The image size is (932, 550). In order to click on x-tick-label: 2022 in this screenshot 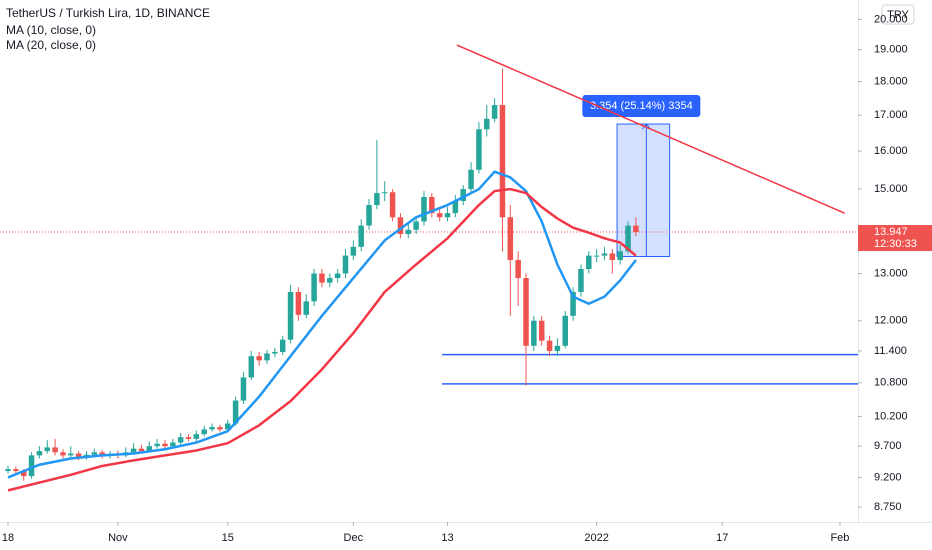, I will do `click(596, 538)`.